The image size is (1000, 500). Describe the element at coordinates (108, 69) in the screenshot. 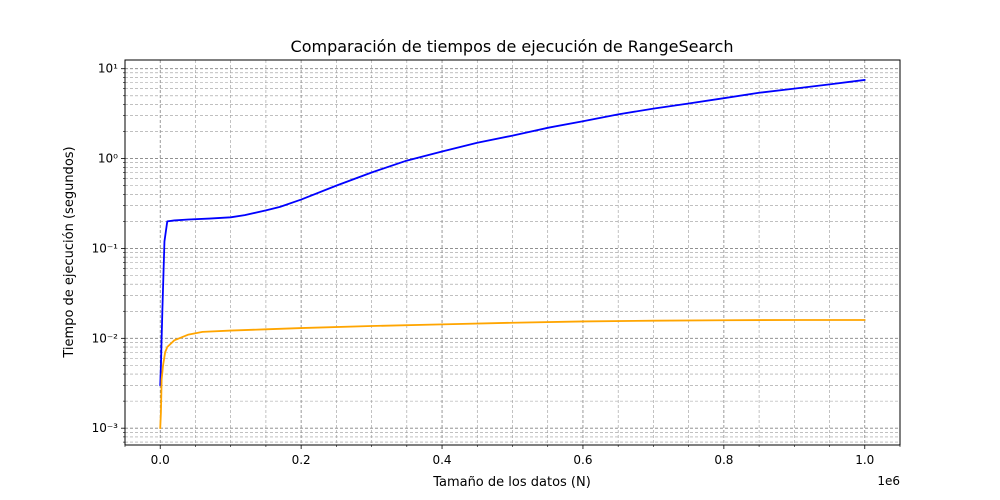

I see `y-tick-label: 10¹` at that location.